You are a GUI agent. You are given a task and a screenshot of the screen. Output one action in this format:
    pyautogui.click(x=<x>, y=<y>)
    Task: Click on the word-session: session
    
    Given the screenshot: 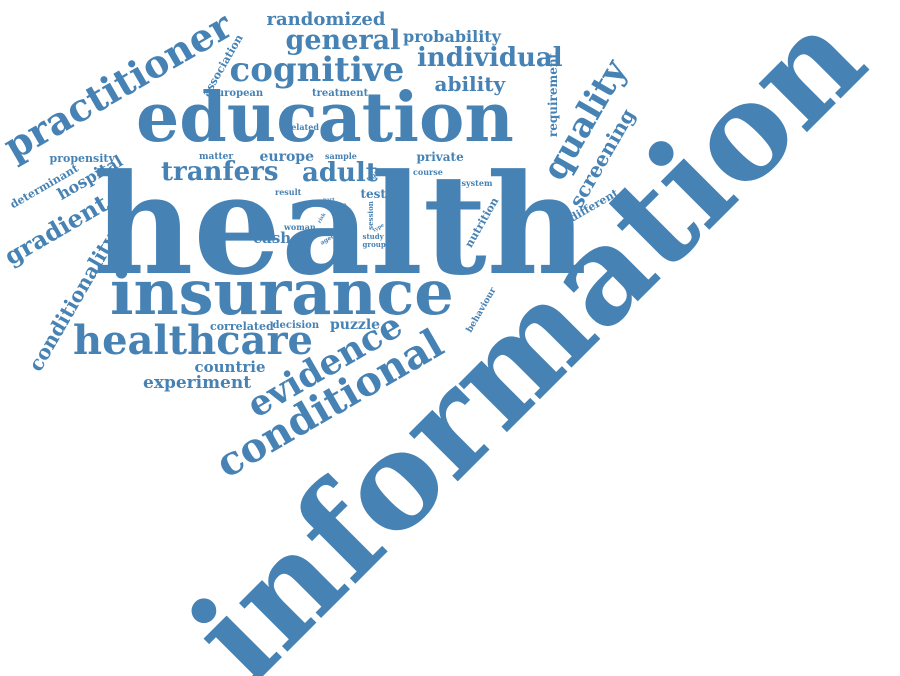 What is the action you would take?
    pyautogui.click(x=370, y=215)
    